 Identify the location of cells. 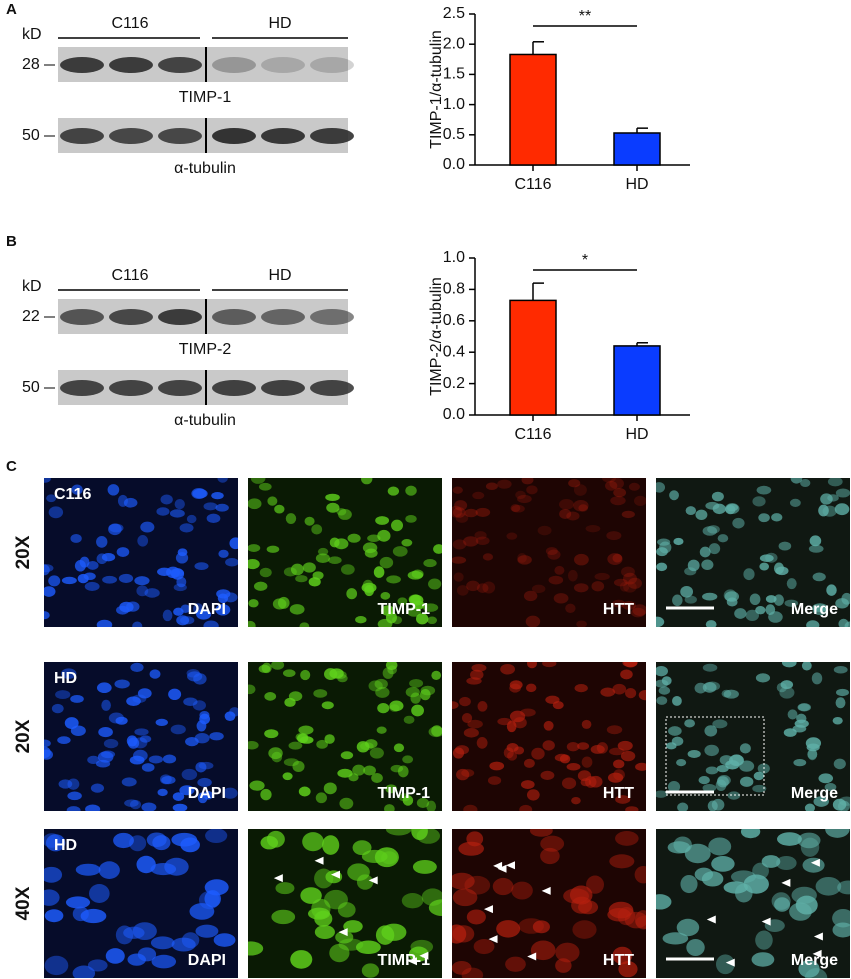
(345, 552).